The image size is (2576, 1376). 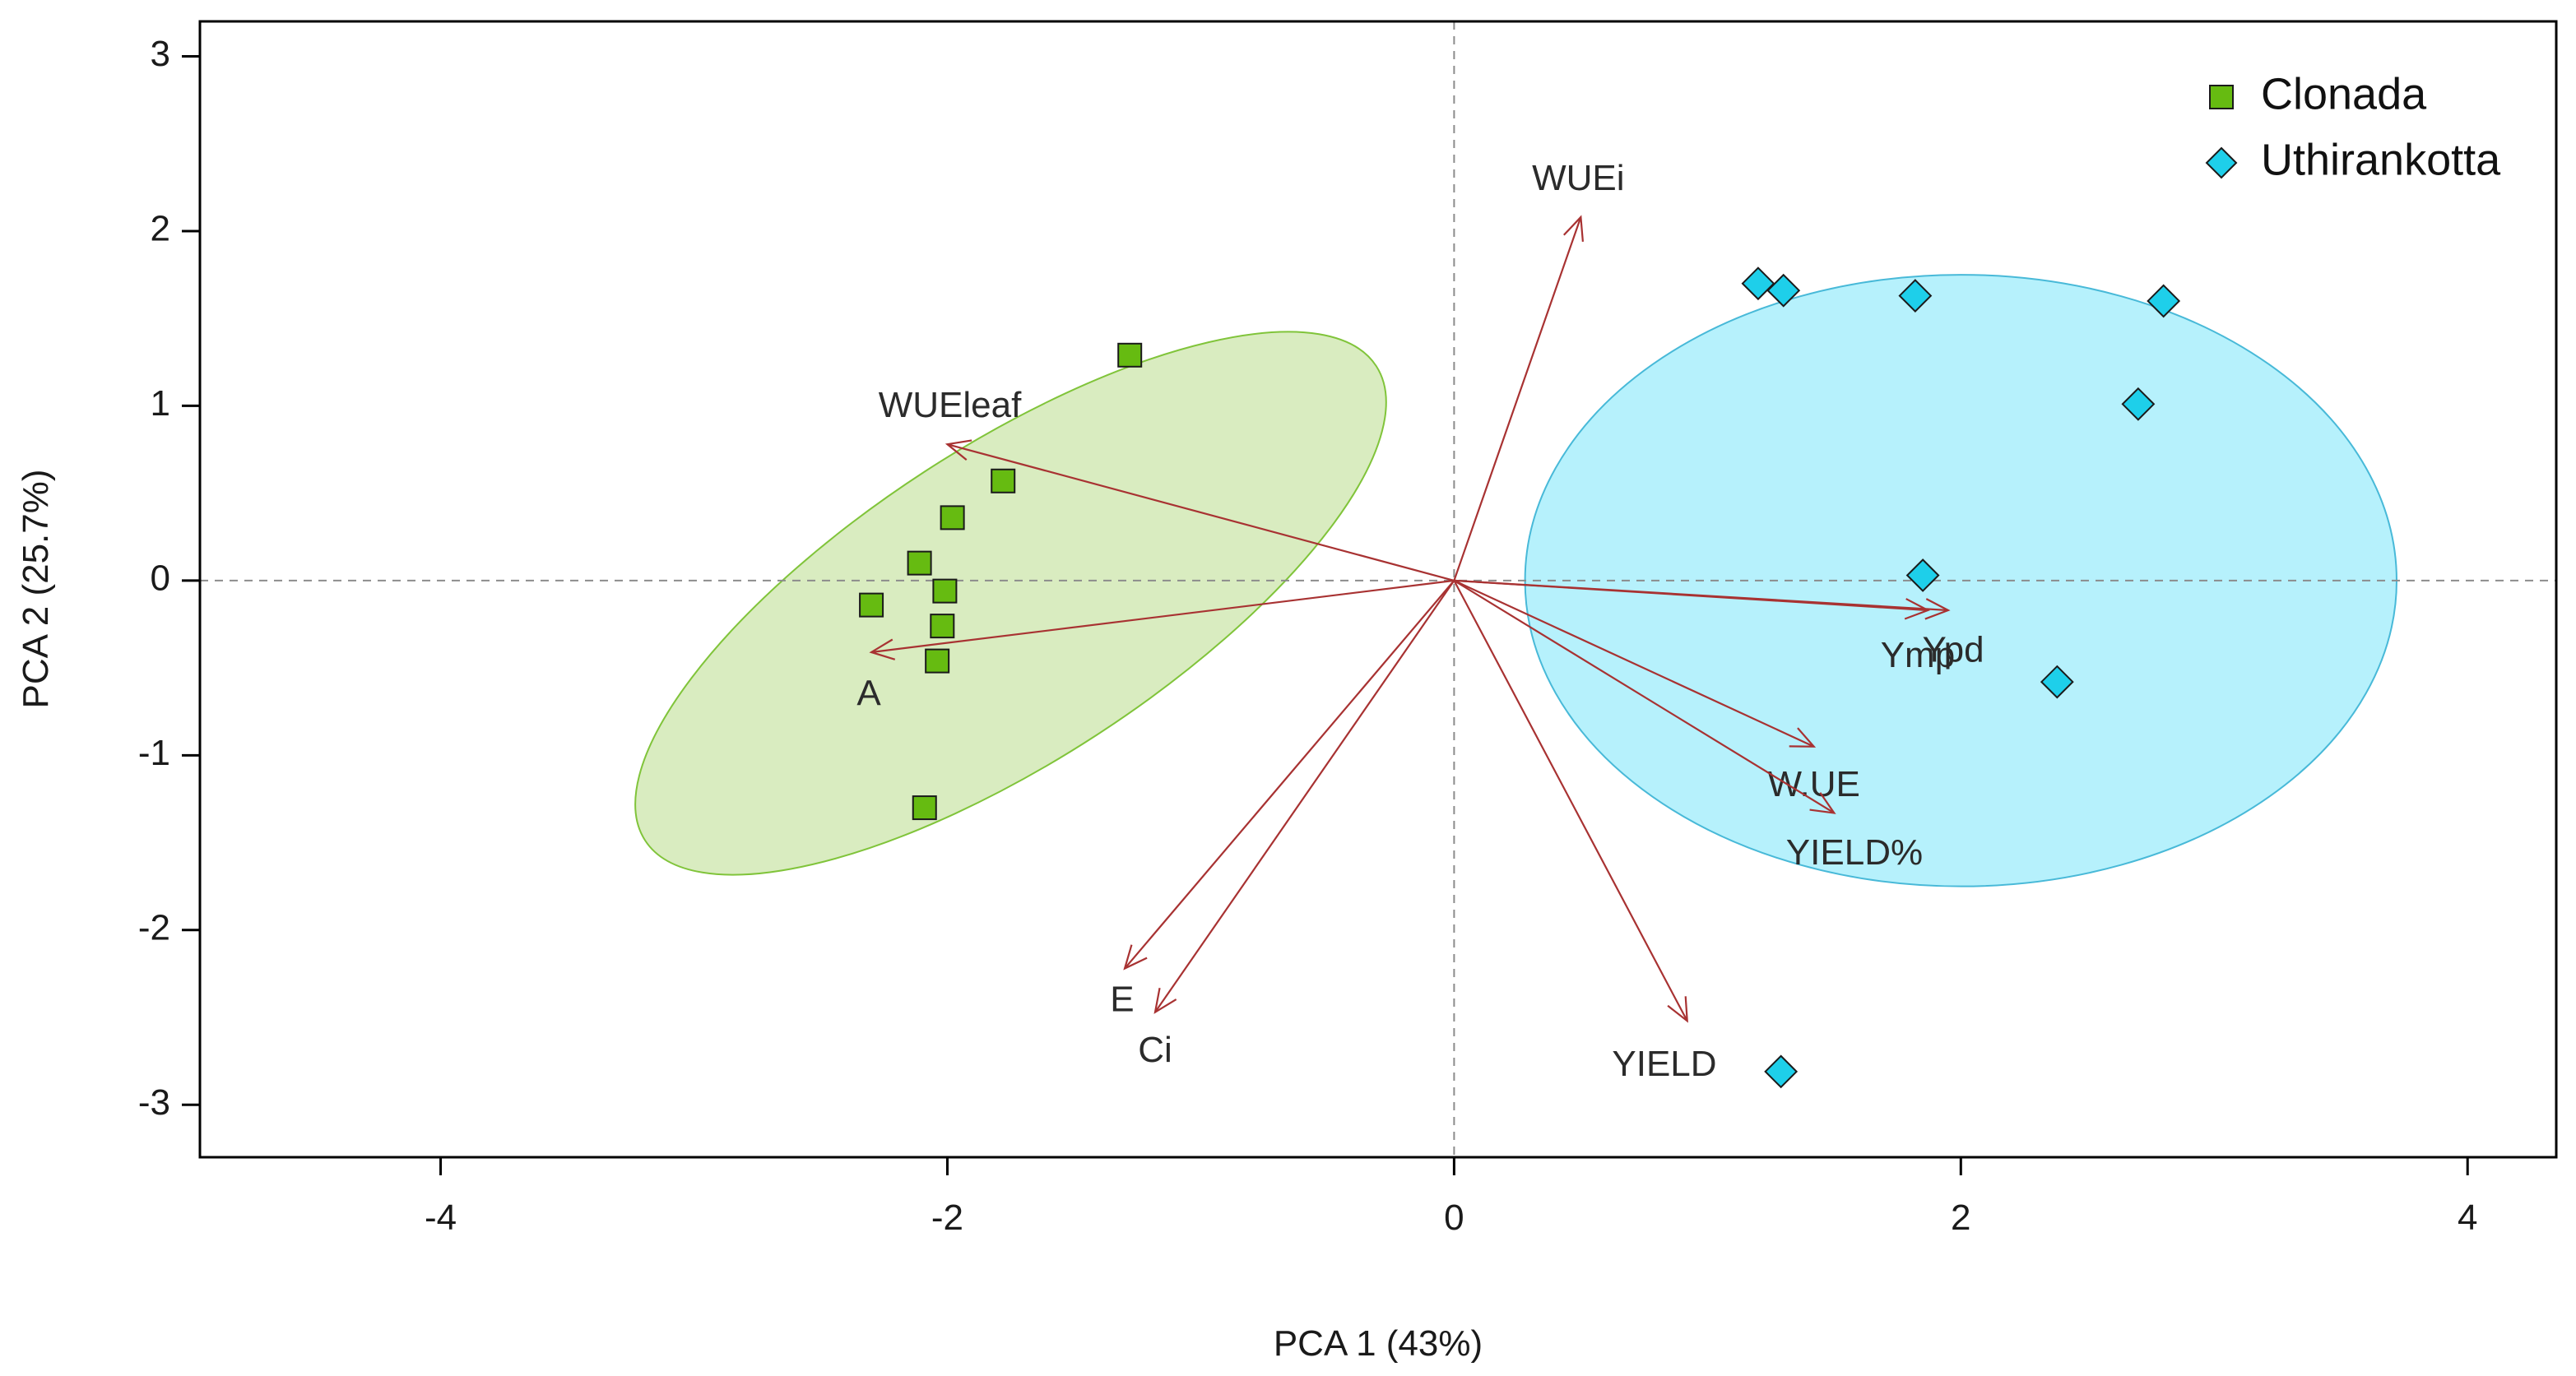 What do you see at coordinates (154, 753) in the screenshot?
I see `y-tick-label-1: -1` at bounding box center [154, 753].